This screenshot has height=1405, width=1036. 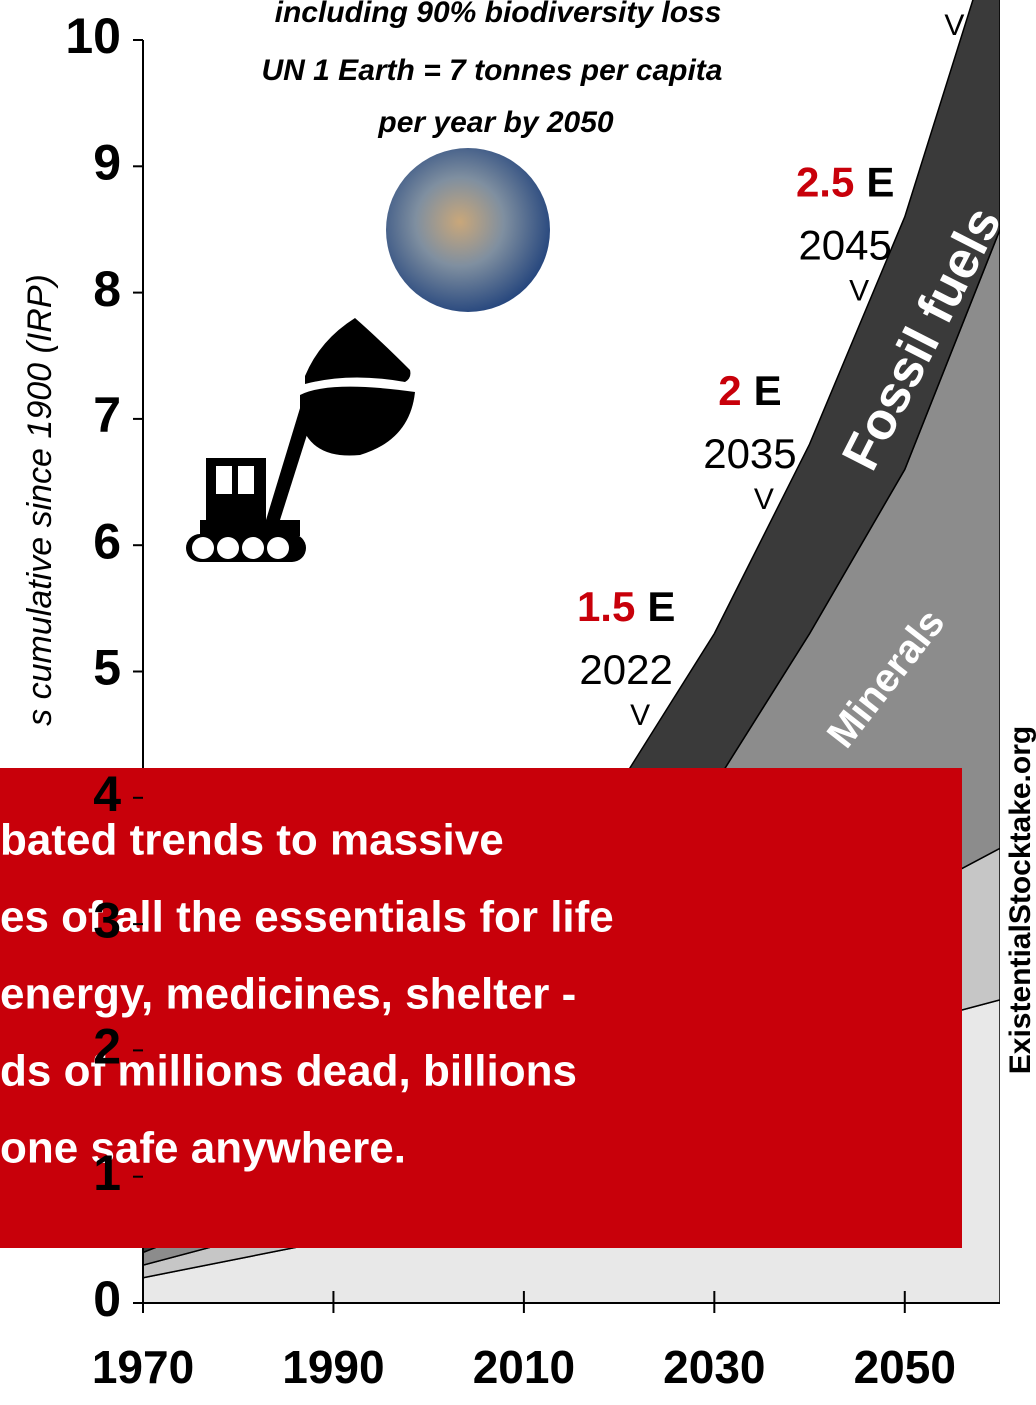 I want to click on earth-icon, so click(x=468, y=230).